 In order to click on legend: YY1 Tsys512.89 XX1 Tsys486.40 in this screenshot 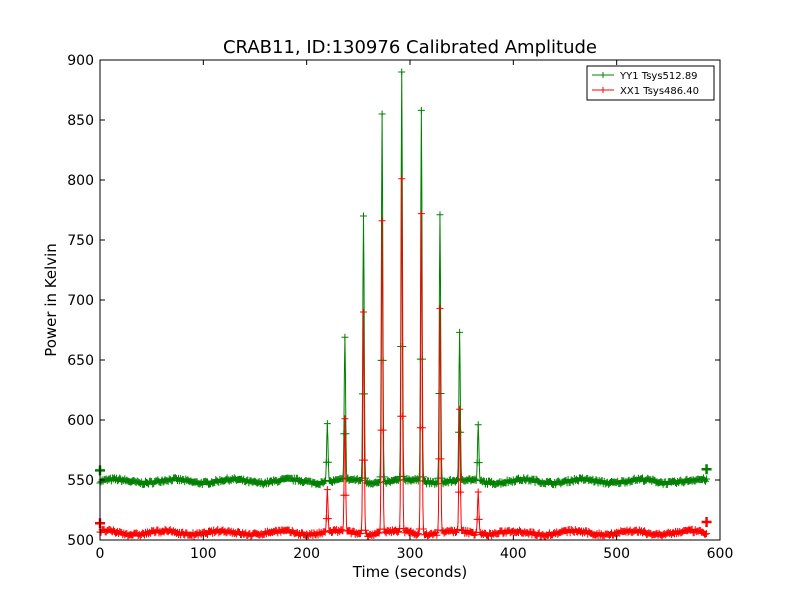, I will do `click(650, 83)`.